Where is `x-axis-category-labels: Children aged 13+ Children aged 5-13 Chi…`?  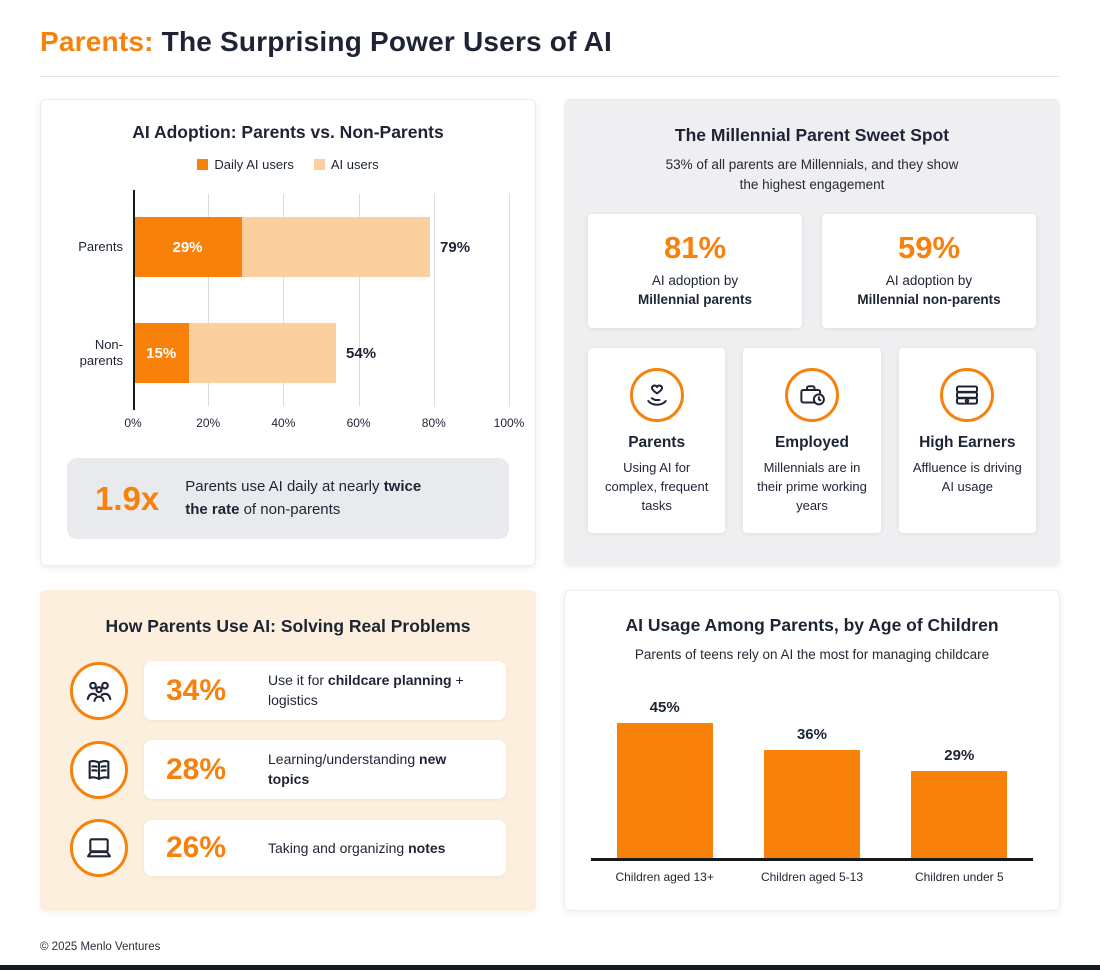 x-axis-category-labels: Children aged 13+ Children aged 5-13 Chi… is located at coordinates (812, 877).